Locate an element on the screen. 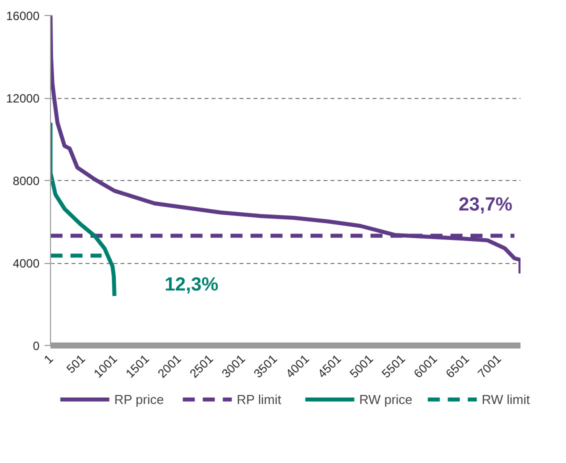 This screenshot has width=566, height=463. x-tick-label: 501 is located at coordinates (76, 364).